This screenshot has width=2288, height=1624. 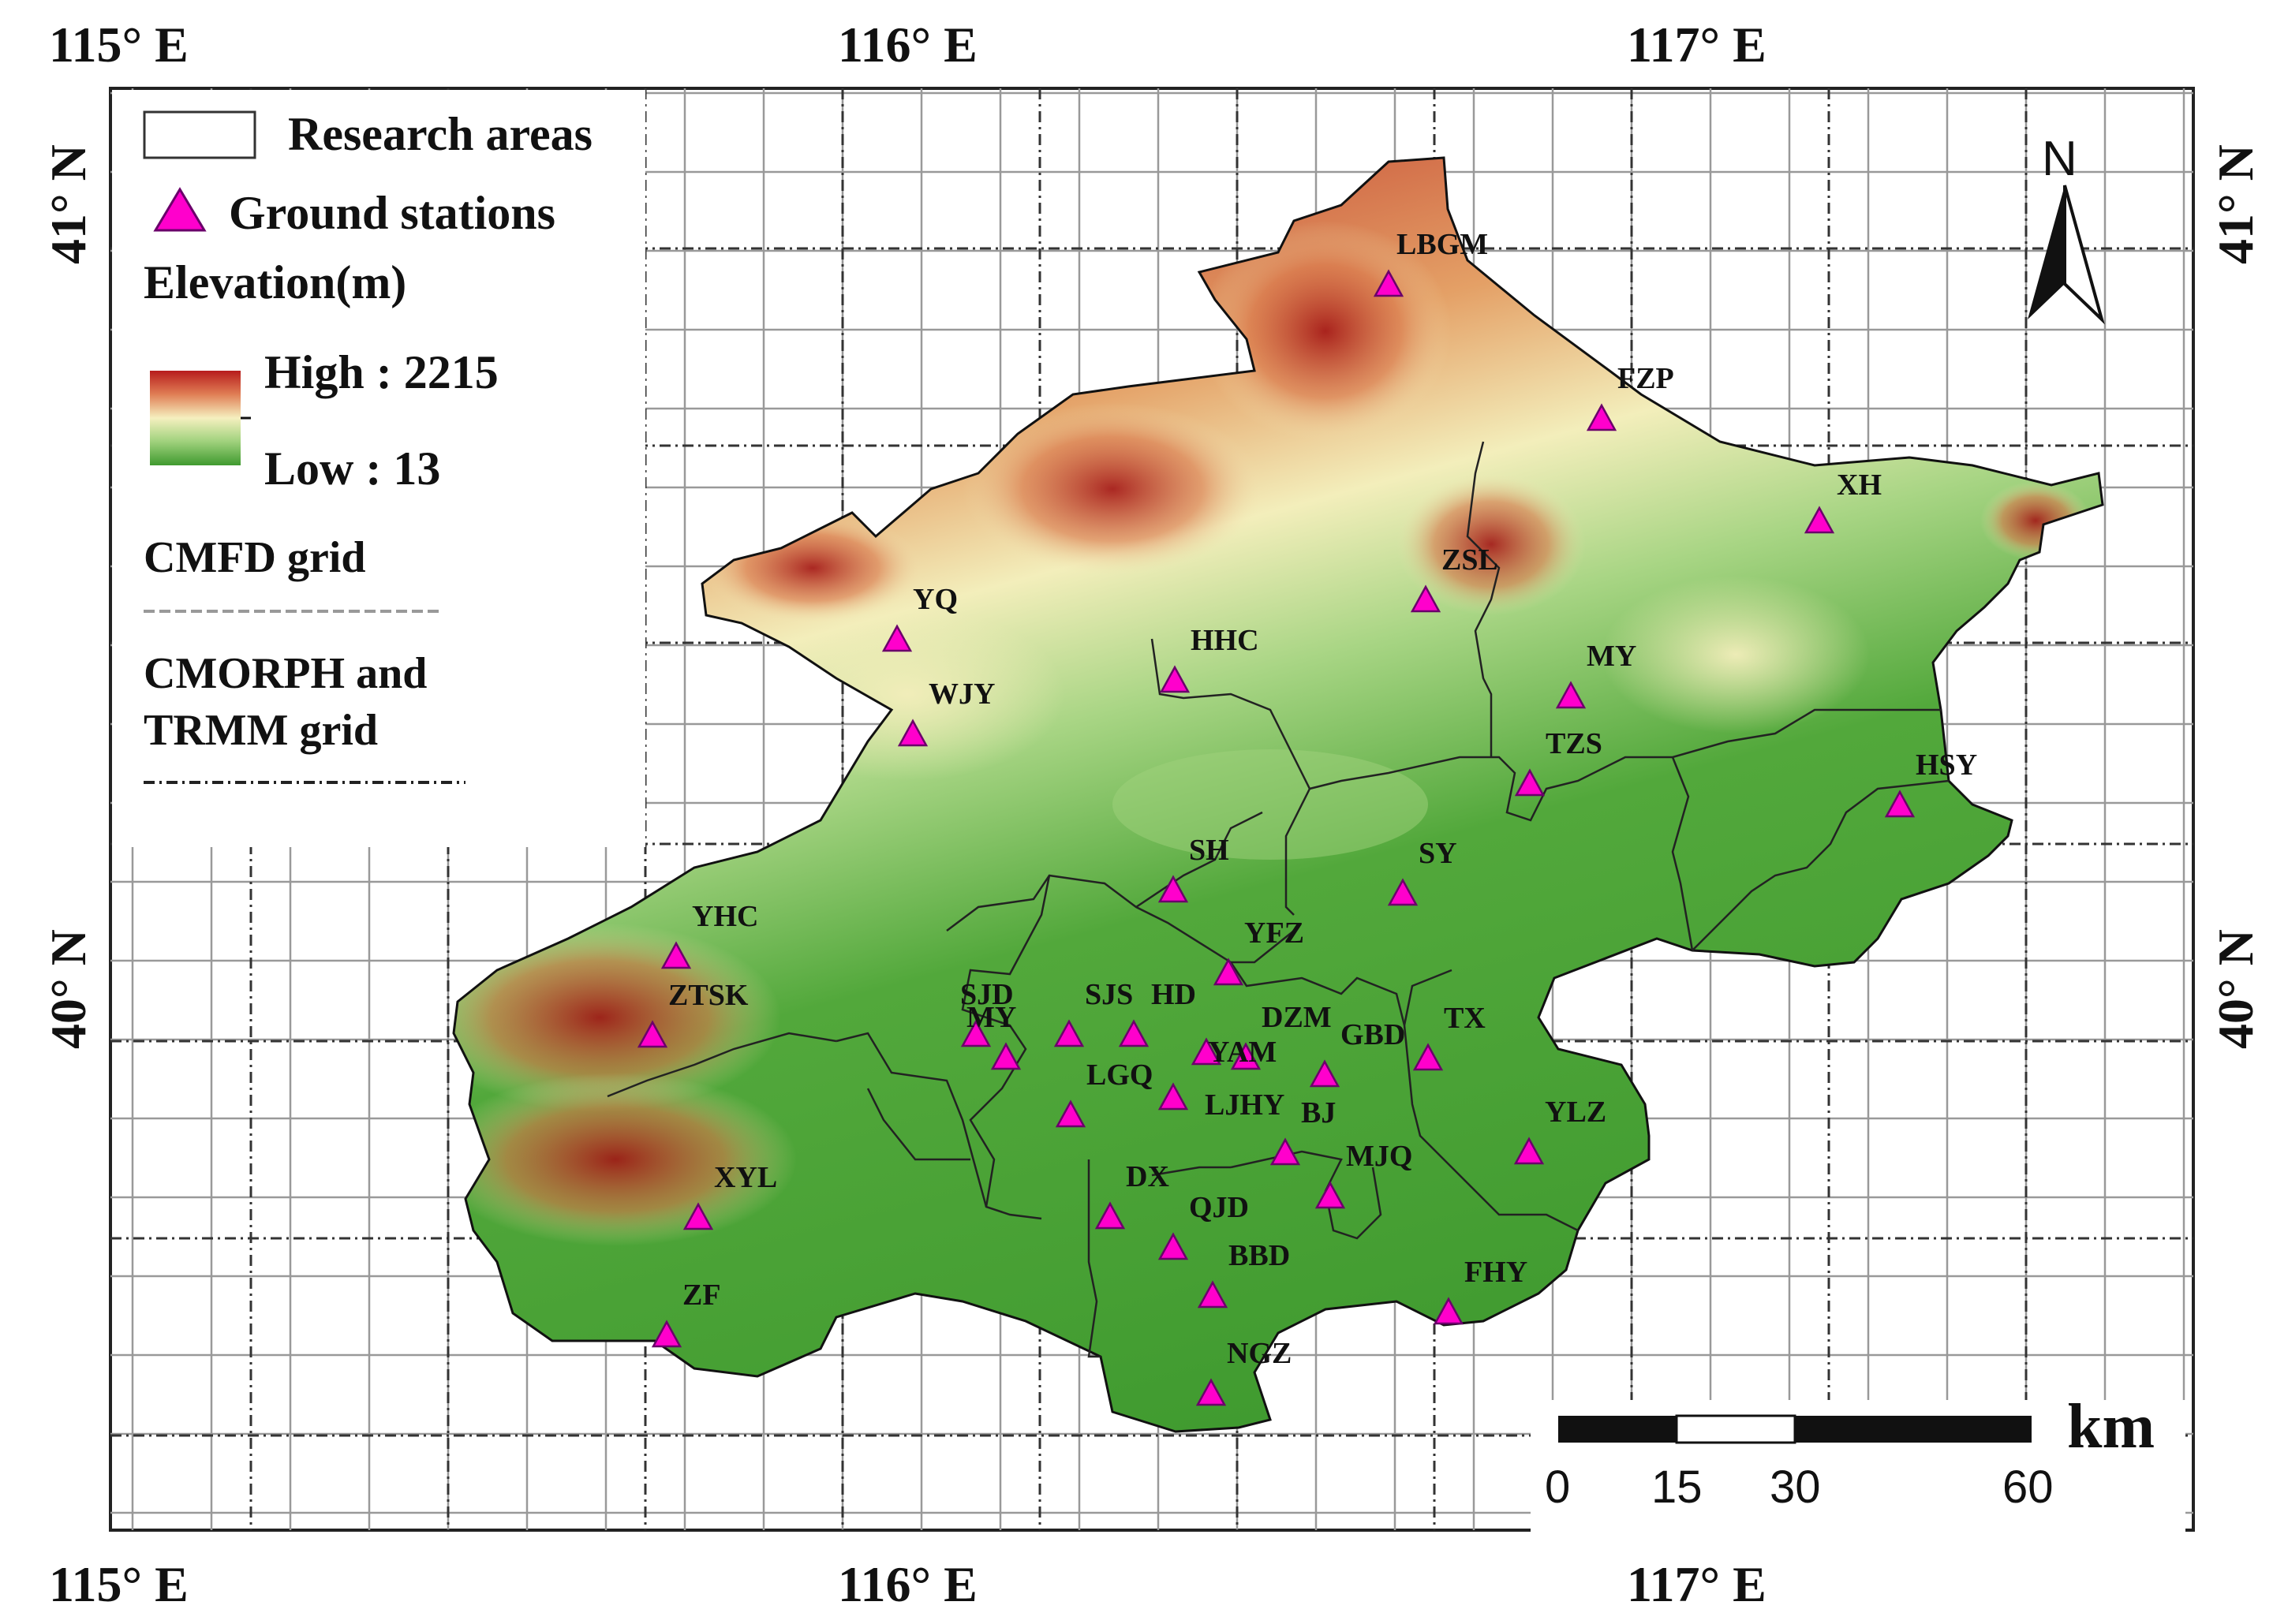 What do you see at coordinates (1244, 1105) in the screenshot?
I see `station-label: LJHY` at bounding box center [1244, 1105].